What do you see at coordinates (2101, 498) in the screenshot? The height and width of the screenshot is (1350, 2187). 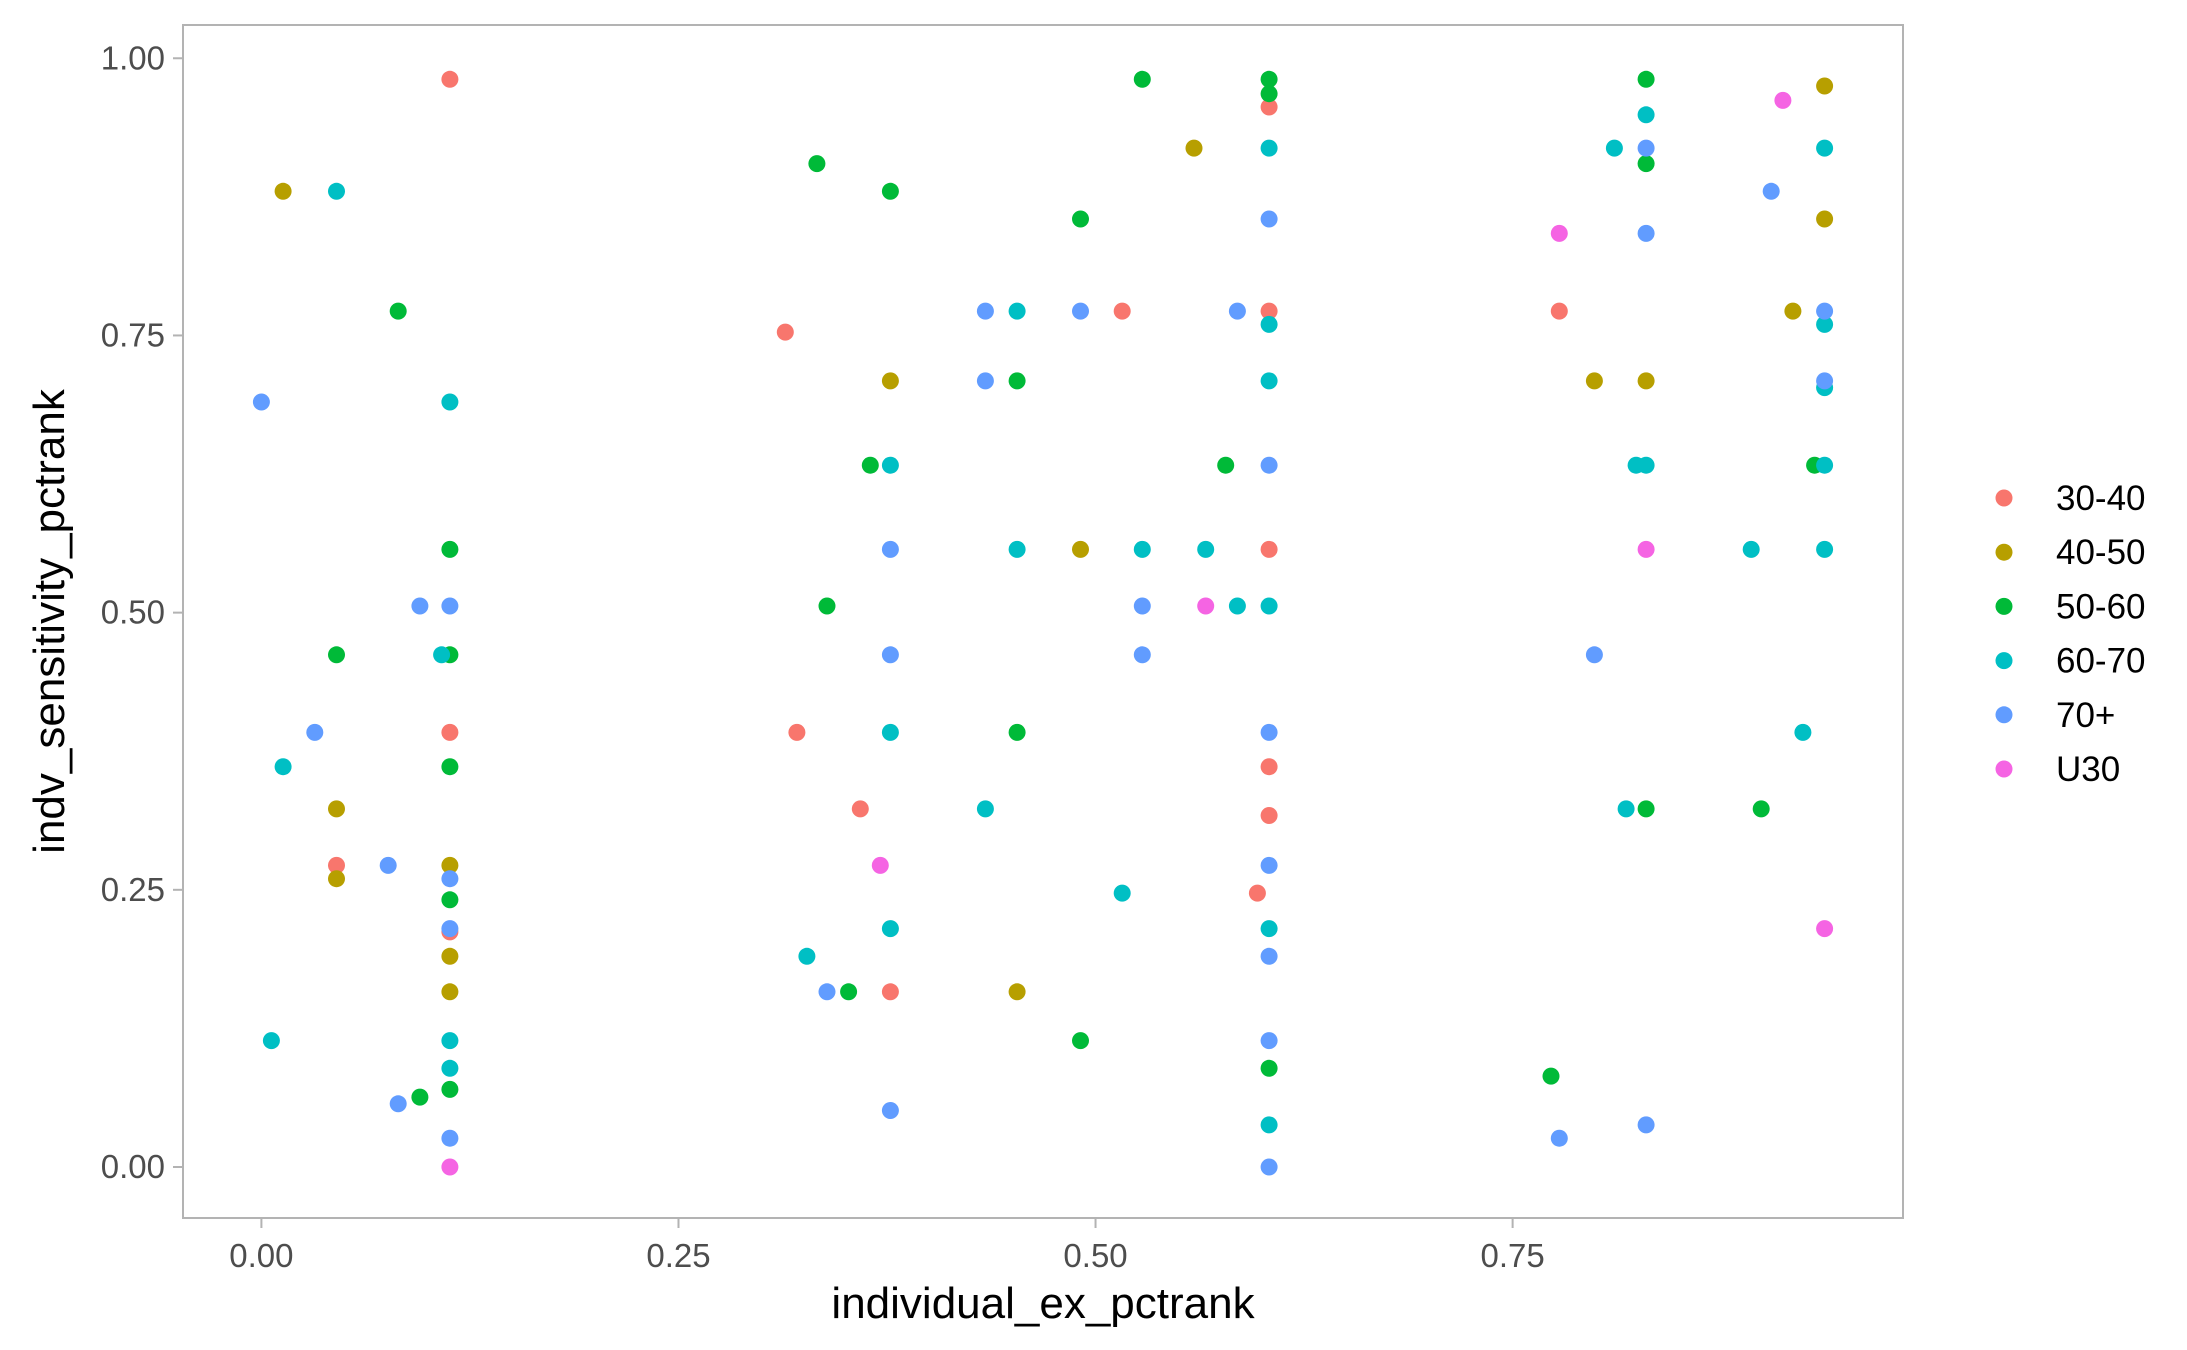 I see `legend-label: 30-40` at bounding box center [2101, 498].